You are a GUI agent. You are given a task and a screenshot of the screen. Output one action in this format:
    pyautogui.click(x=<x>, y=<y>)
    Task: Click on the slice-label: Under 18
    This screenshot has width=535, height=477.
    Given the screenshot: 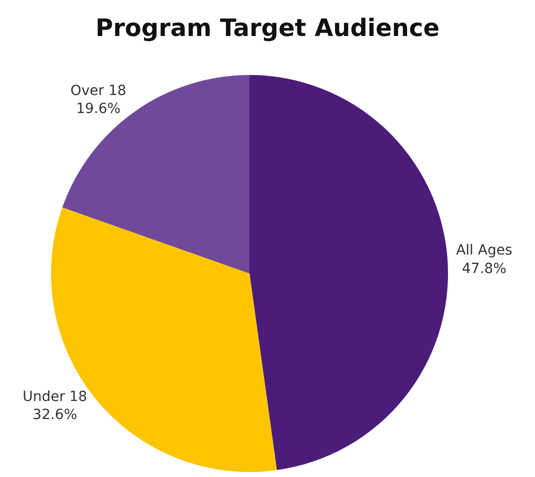 What is the action you would take?
    pyautogui.click(x=55, y=396)
    